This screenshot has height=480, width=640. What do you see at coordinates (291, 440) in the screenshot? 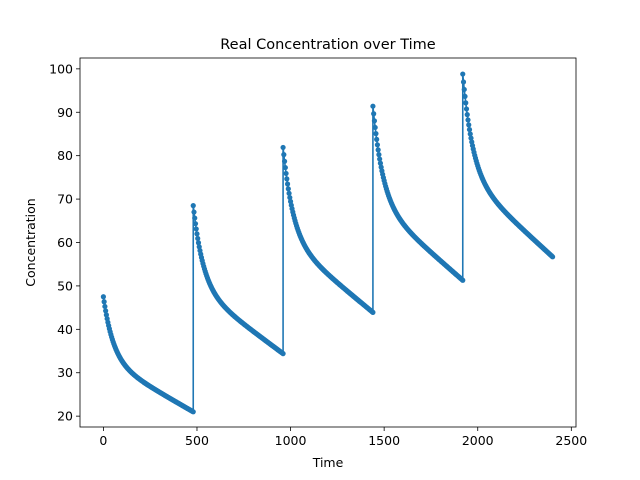
I see `x-tick-label: 1000` at bounding box center [291, 440].